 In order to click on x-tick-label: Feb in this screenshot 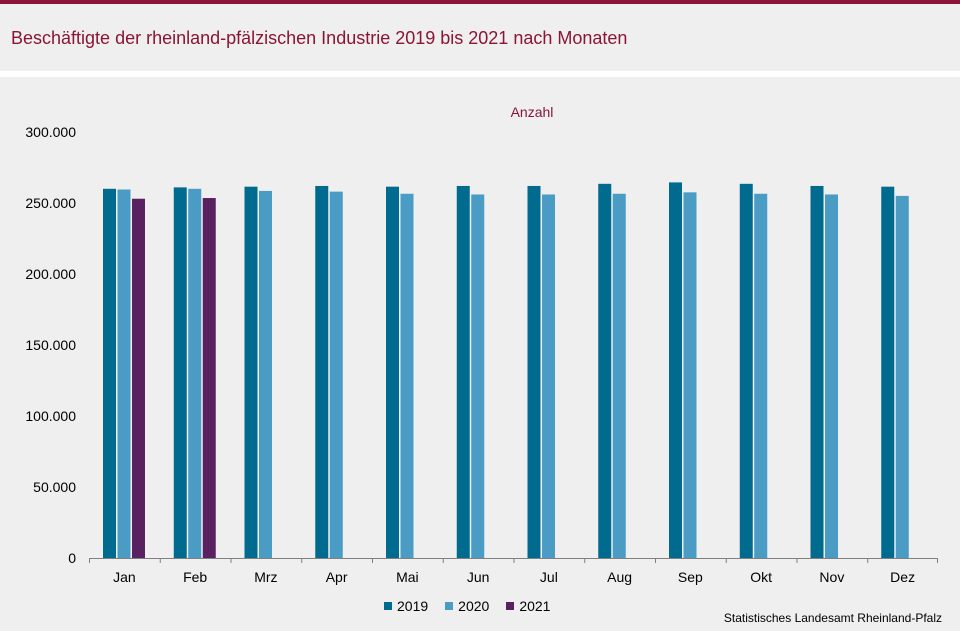, I will do `click(195, 577)`.